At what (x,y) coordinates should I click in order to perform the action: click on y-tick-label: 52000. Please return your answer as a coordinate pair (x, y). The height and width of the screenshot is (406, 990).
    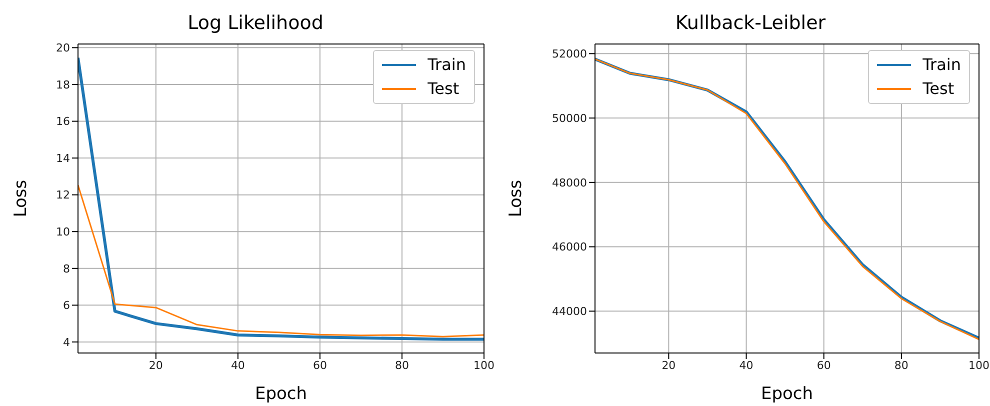
    Looking at the image, I should click on (569, 54).